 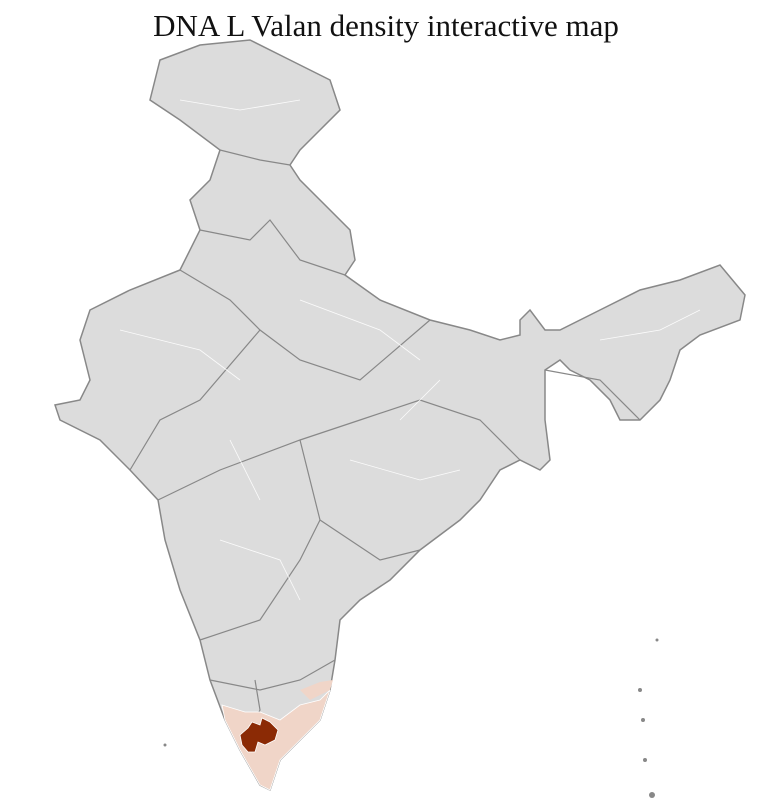 What do you see at coordinates (411, 718) in the screenshot?
I see `island-markers` at bounding box center [411, 718].